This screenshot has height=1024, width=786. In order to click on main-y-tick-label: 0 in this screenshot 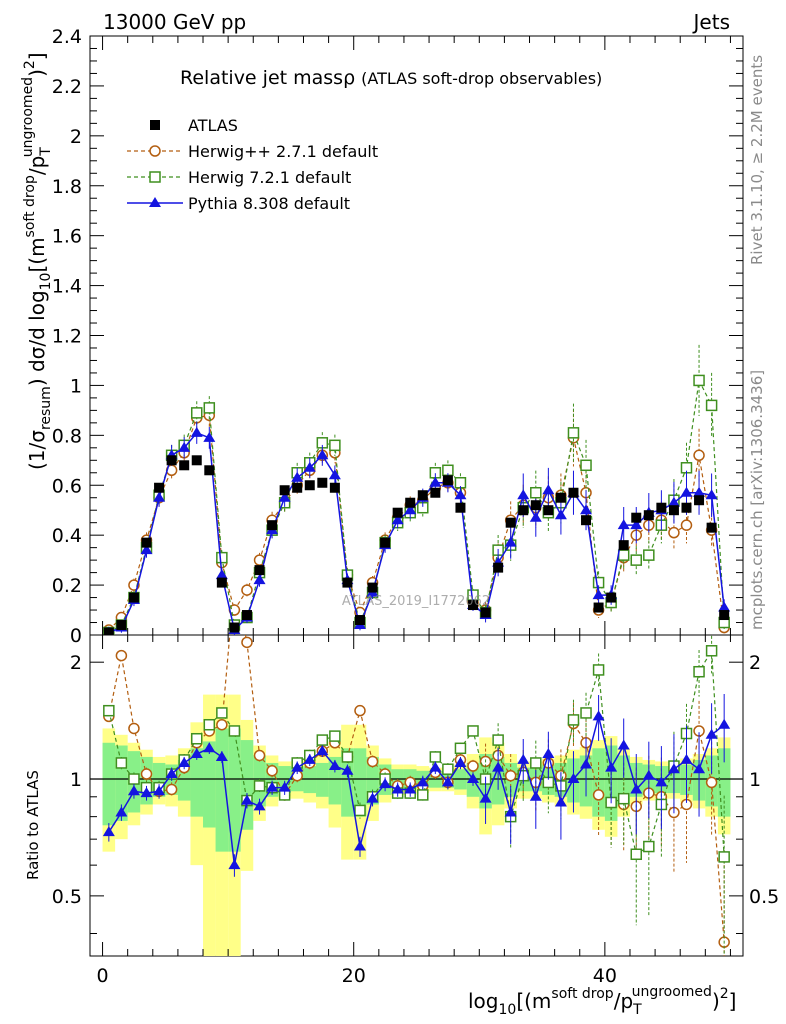, I will do `click(76, 636)`.